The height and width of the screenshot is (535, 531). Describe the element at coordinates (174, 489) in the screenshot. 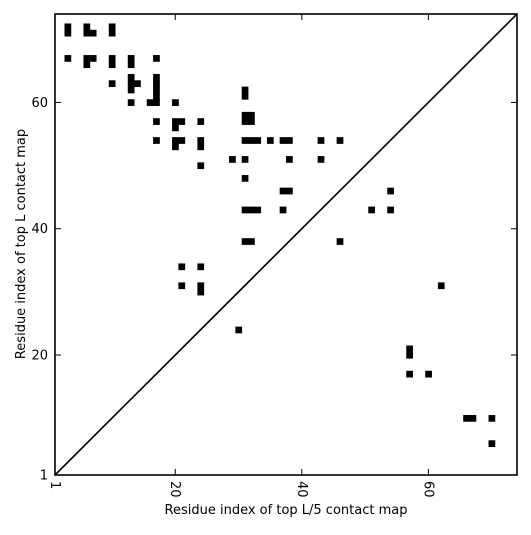

I see `x-tick-label: 20` at that location.